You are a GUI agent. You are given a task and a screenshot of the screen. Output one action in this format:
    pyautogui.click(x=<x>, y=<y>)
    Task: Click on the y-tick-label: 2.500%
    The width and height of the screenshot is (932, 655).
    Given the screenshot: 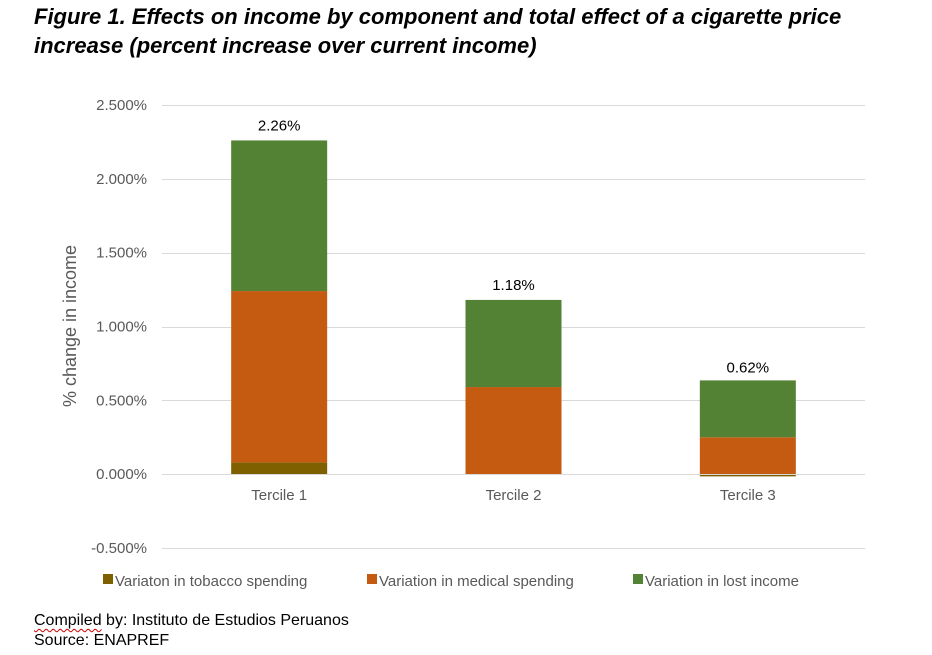 What is the action you would take?
    pyautogui.click(x=121, y=105)
    